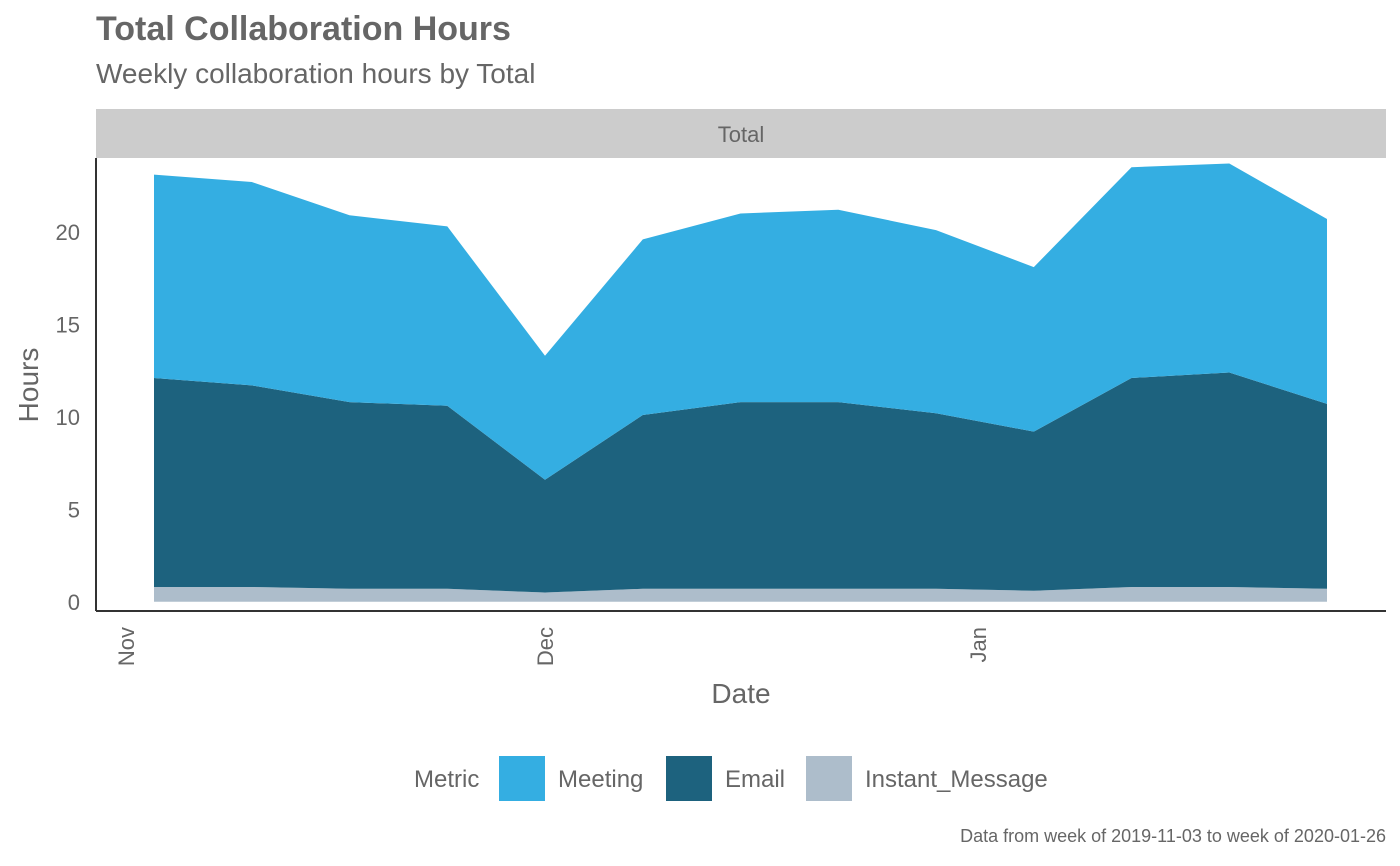 This screenshot has height=866, width=1400. Describe the element at coordinates (740, 594) in the screenshot. I see `area-instant-message` at that location.